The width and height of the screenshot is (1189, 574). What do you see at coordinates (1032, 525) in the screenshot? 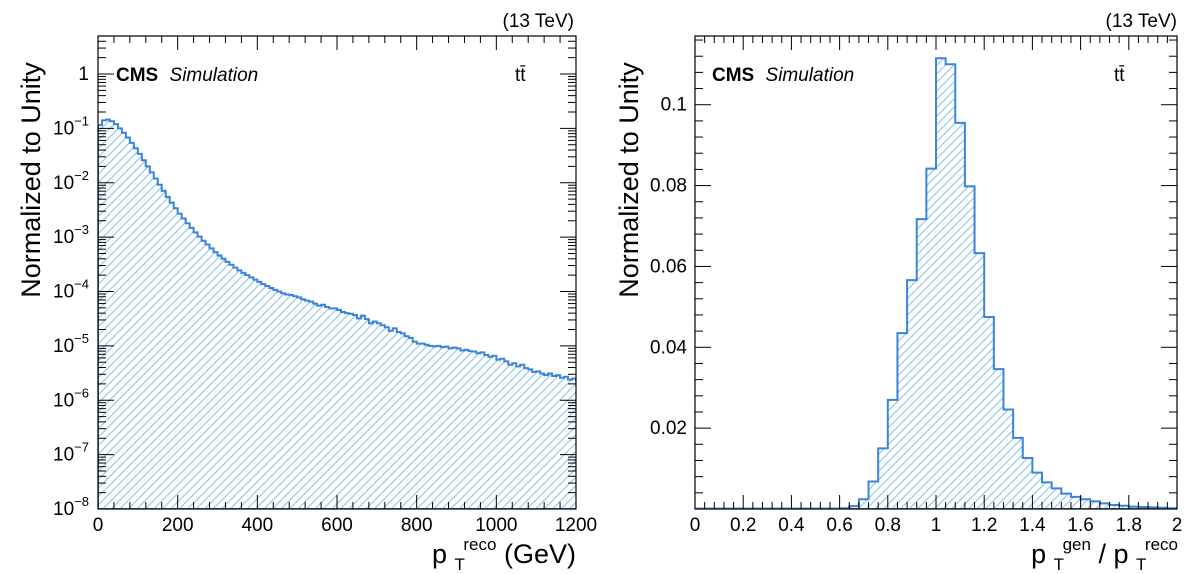
I see `x-tick-label: 1.4` at bounding box center [1032, 525].